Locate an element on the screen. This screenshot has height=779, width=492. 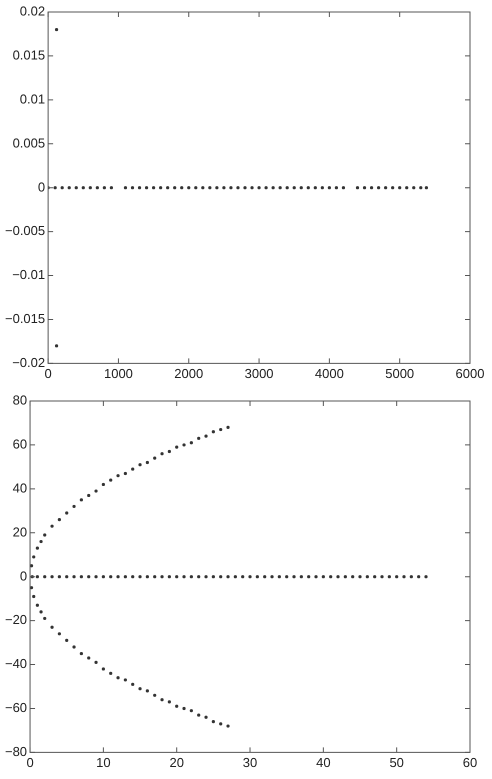
y-tick-label: −60 is located at coordinates (16, 708).